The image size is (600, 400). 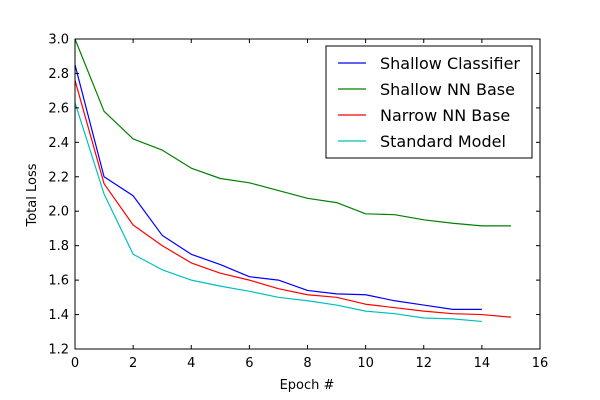 What do you see at coordinates (482, 363) in the screenshot?
I see `x-tick-label: 14` at bounding box center [482, 363].